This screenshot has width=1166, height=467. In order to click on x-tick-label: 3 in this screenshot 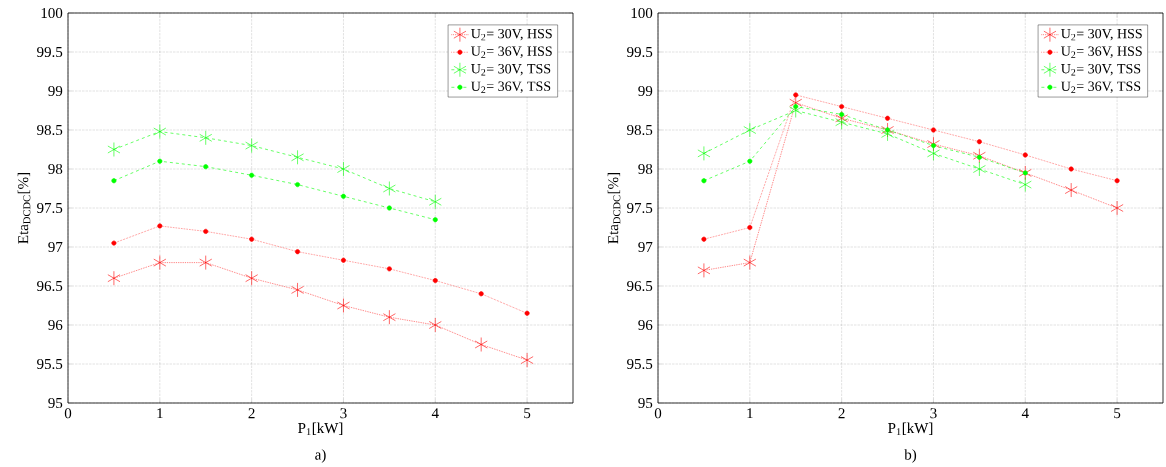, I will do `click(933, 413)`.